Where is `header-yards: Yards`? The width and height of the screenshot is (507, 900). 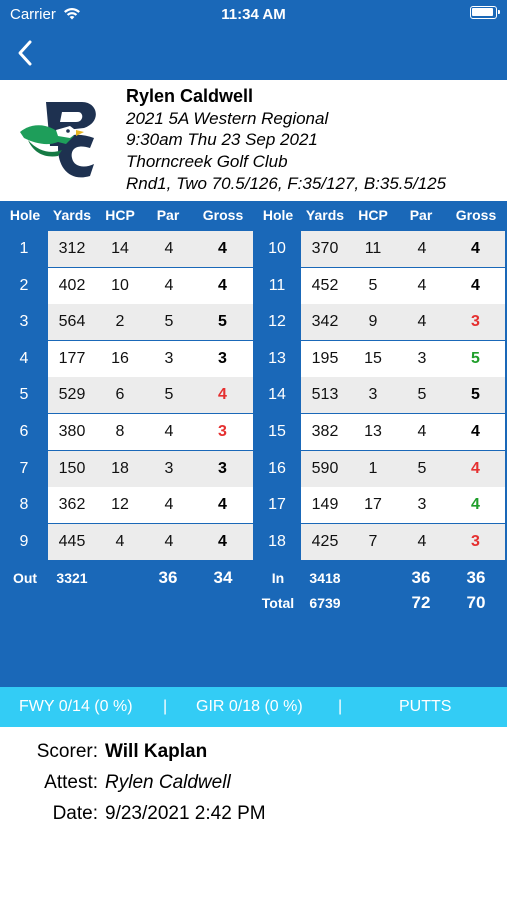
header-yards: Yards is located at coordinates (72, 215).